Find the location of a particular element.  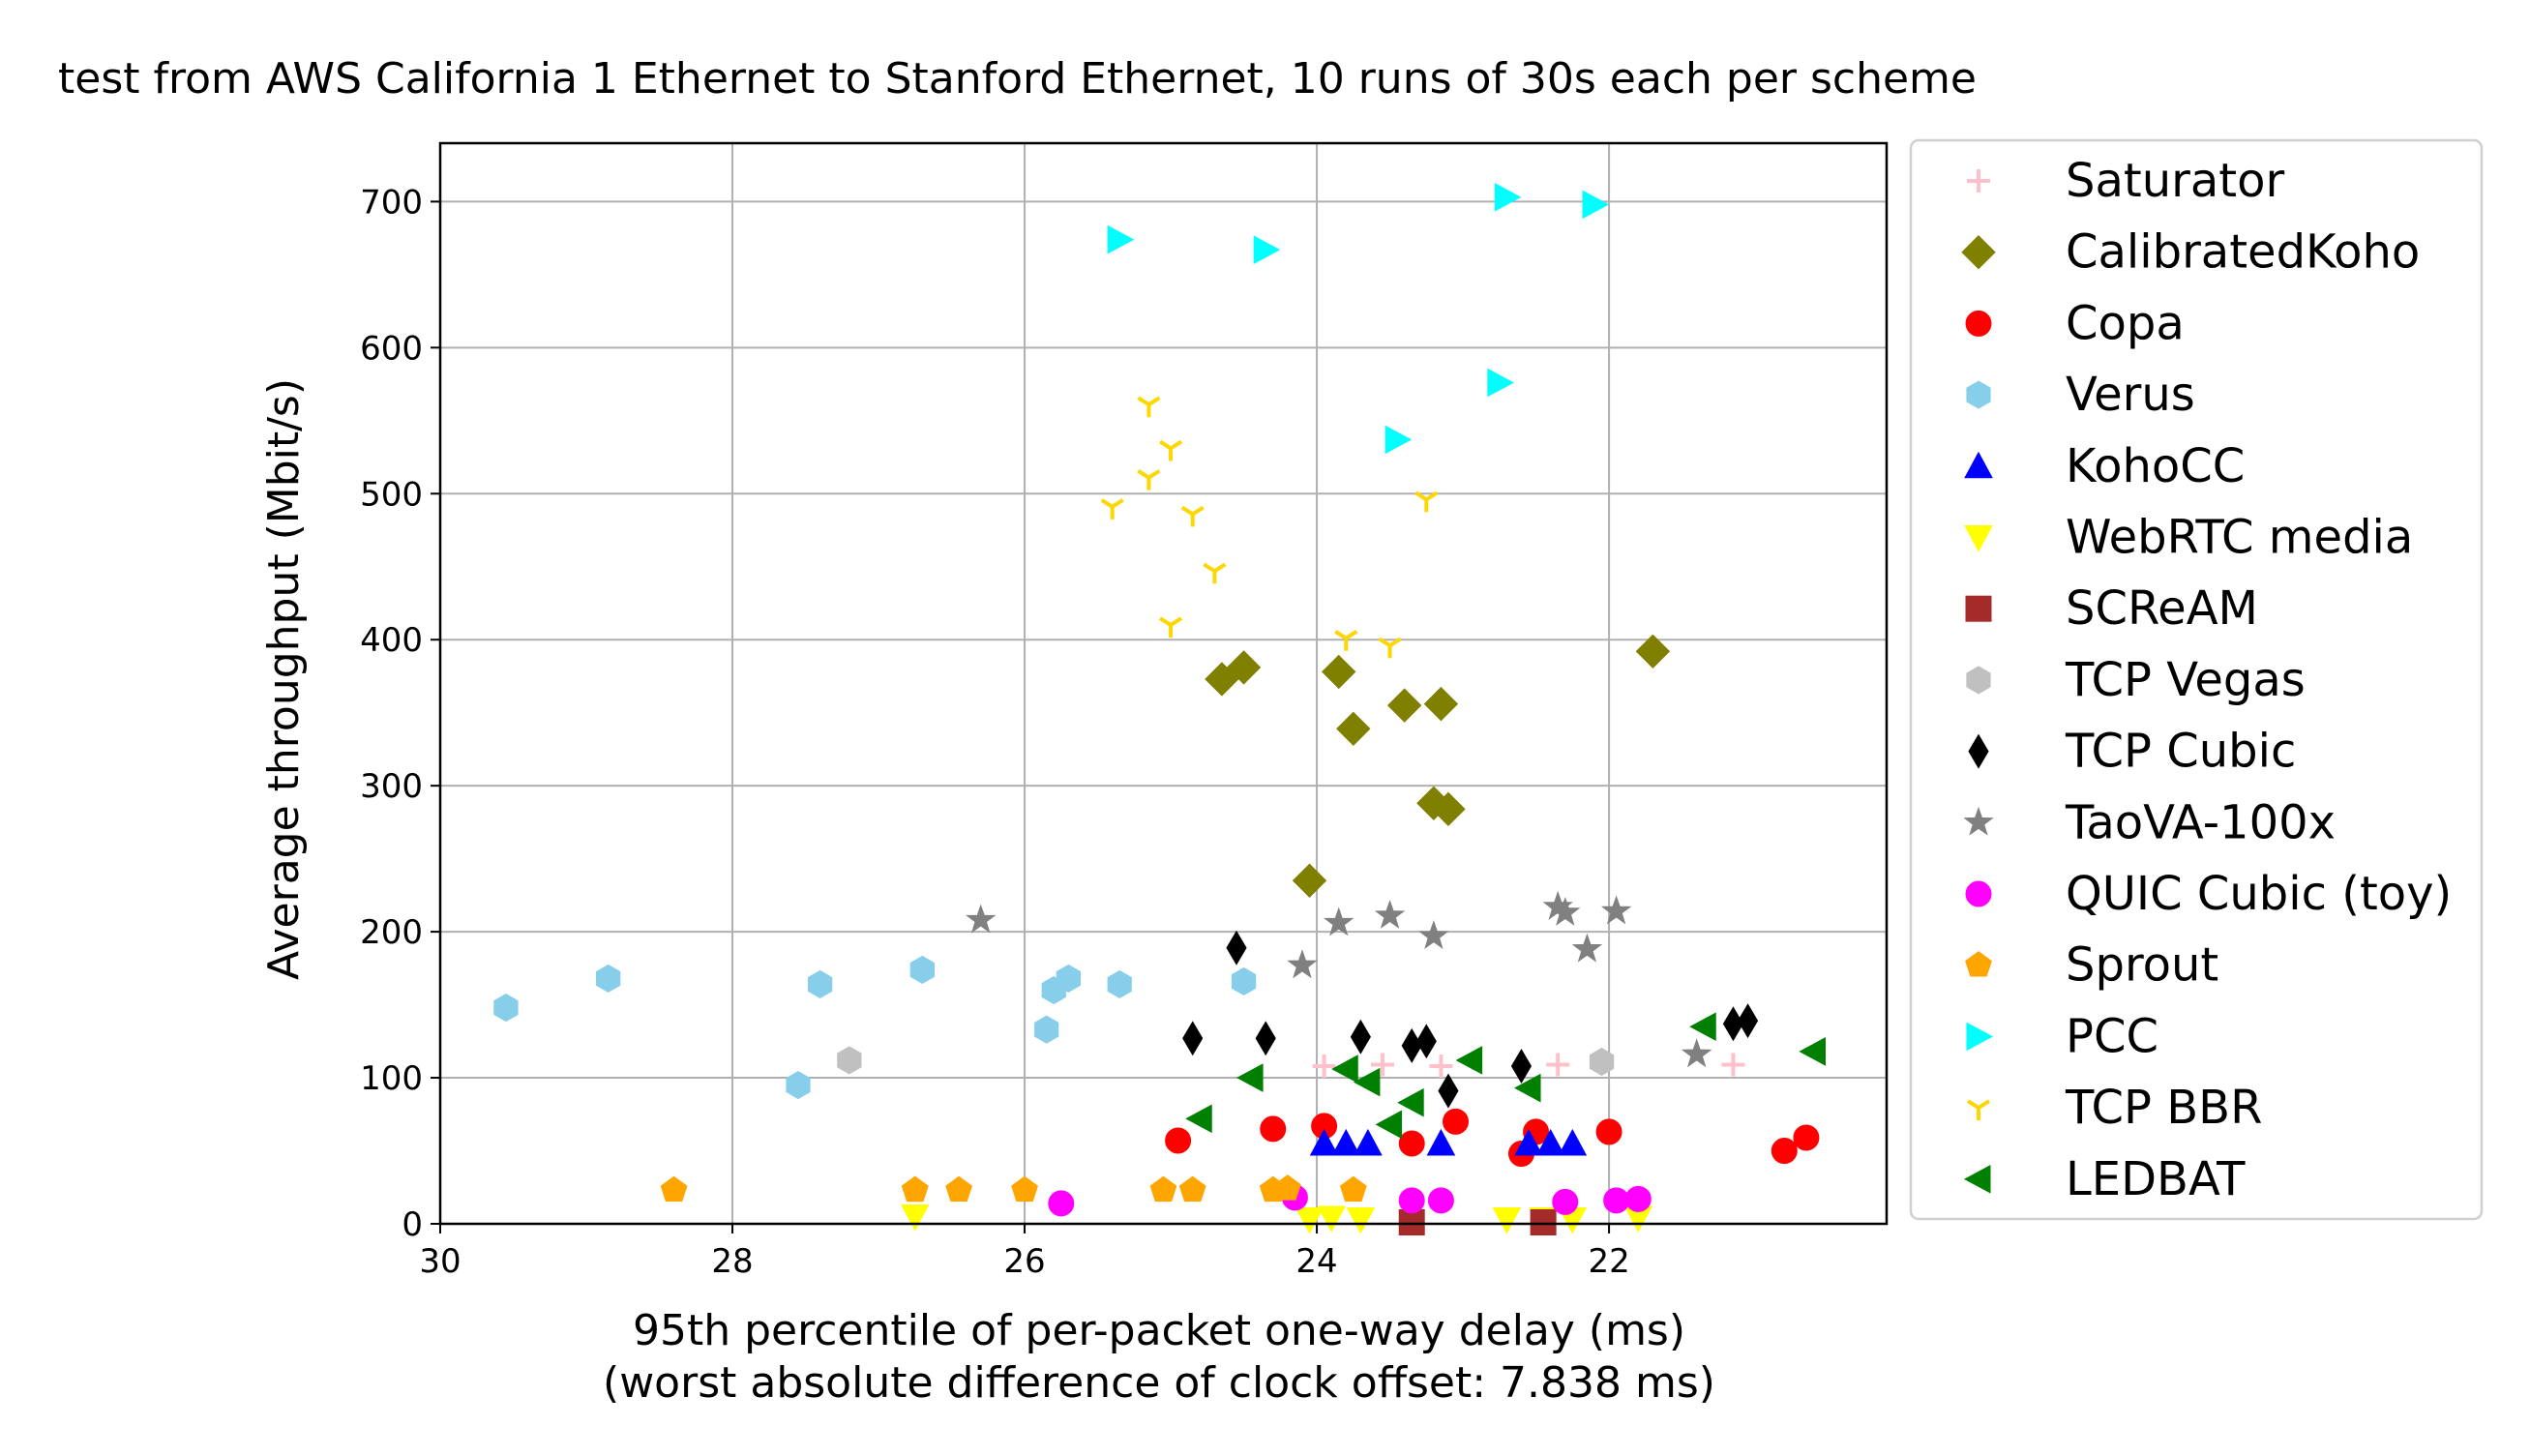

series-taova-100x is located at coordinates (1339, 979).